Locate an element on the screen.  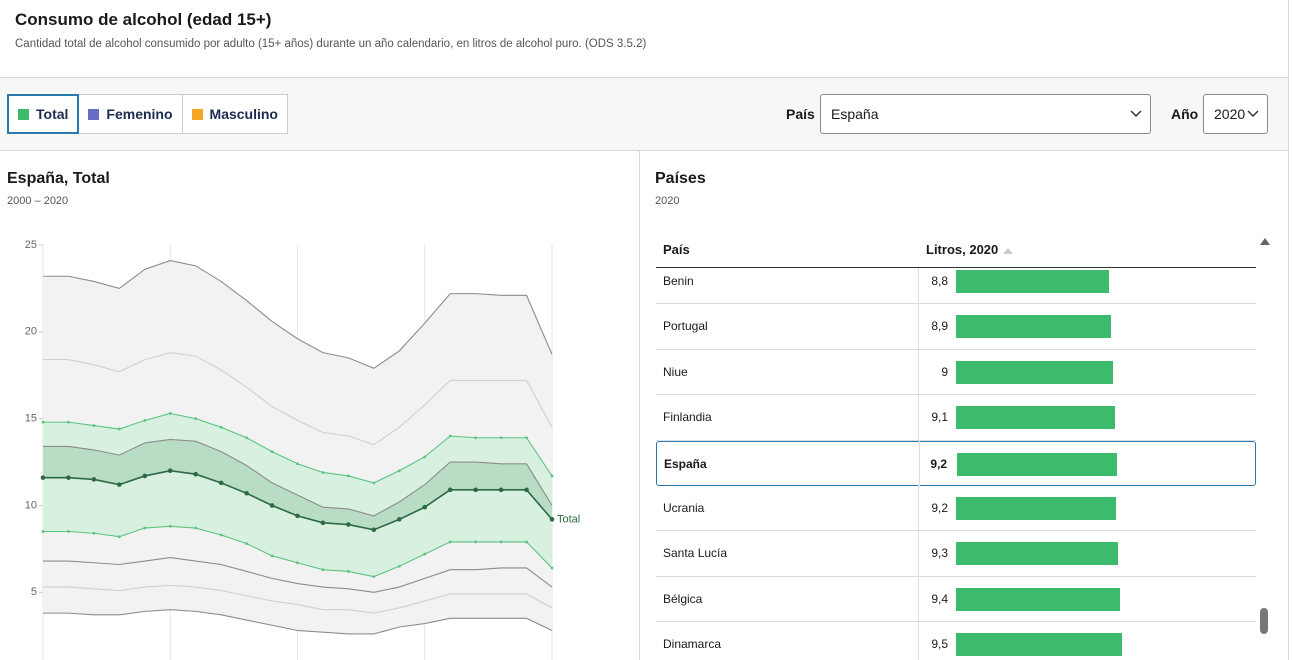
table-row: España9,2 is located at coordinates (956, 463).